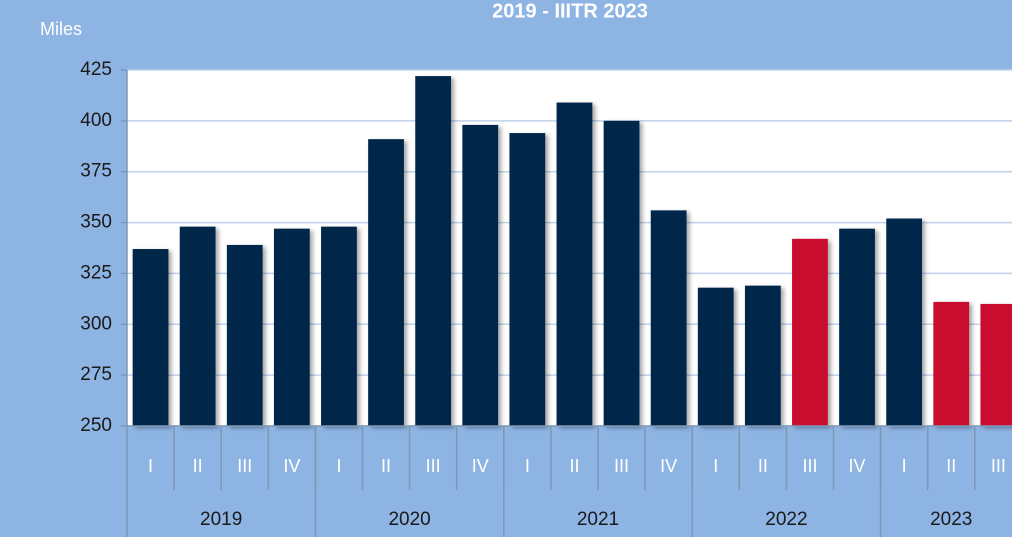 The height and width of the screenshot is (537, 1012). Describe the element at coordinates (951, 519) in the screenshot. I see `group-label: 2023` at that location.